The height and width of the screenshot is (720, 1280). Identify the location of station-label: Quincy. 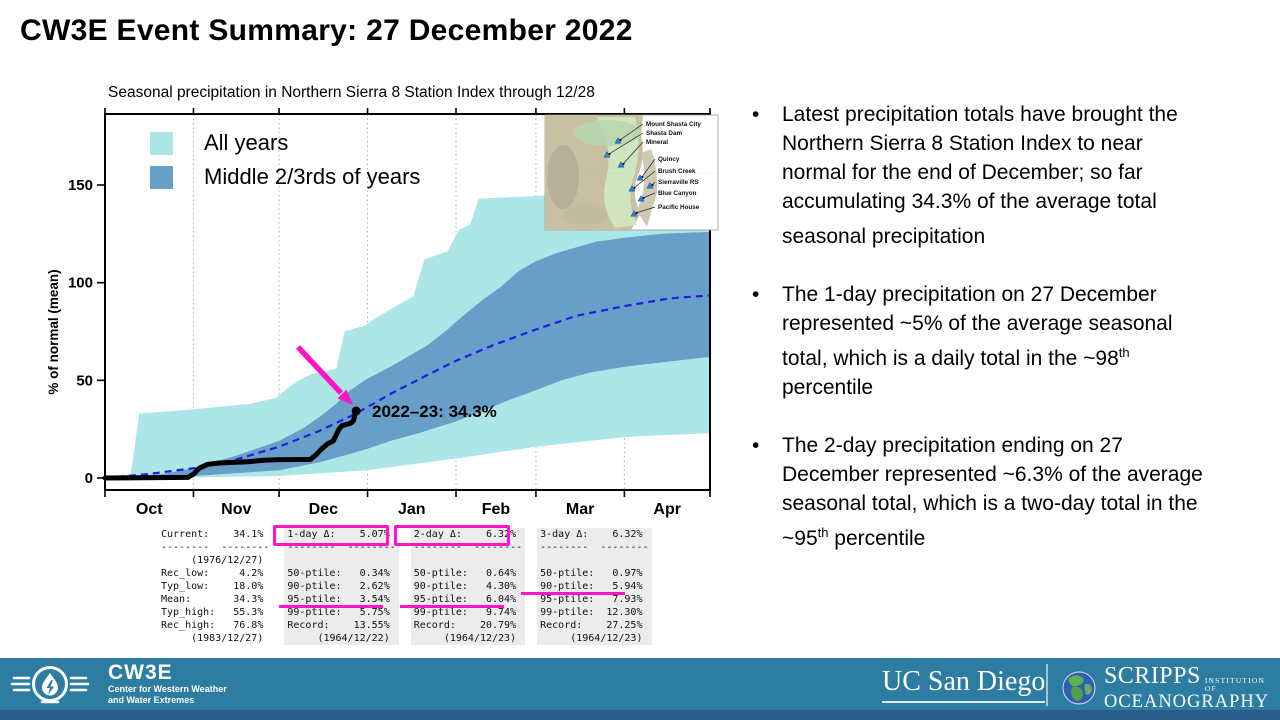
(669, 159).